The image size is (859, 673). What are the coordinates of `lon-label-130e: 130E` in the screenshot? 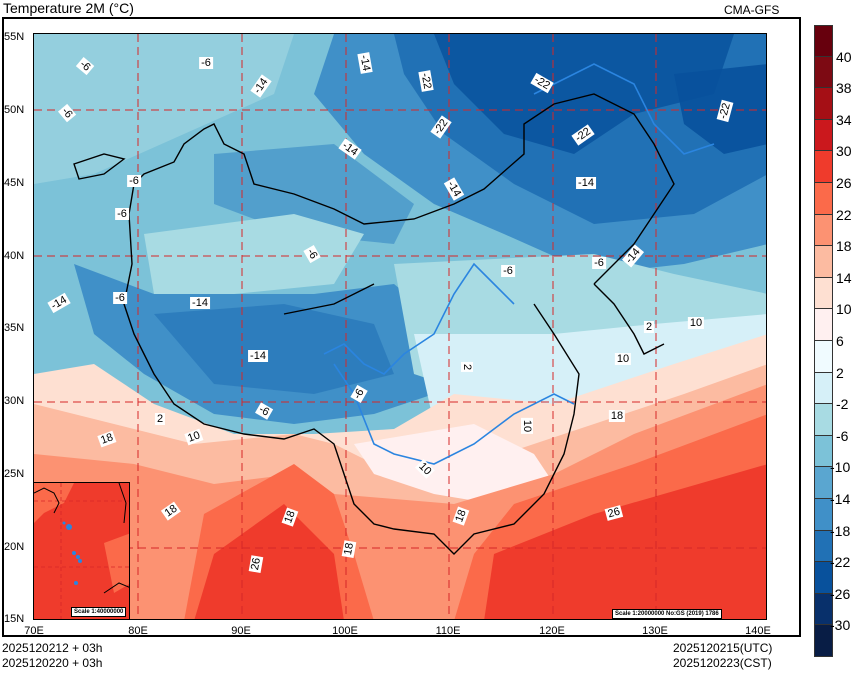 It's located at (655, 631).